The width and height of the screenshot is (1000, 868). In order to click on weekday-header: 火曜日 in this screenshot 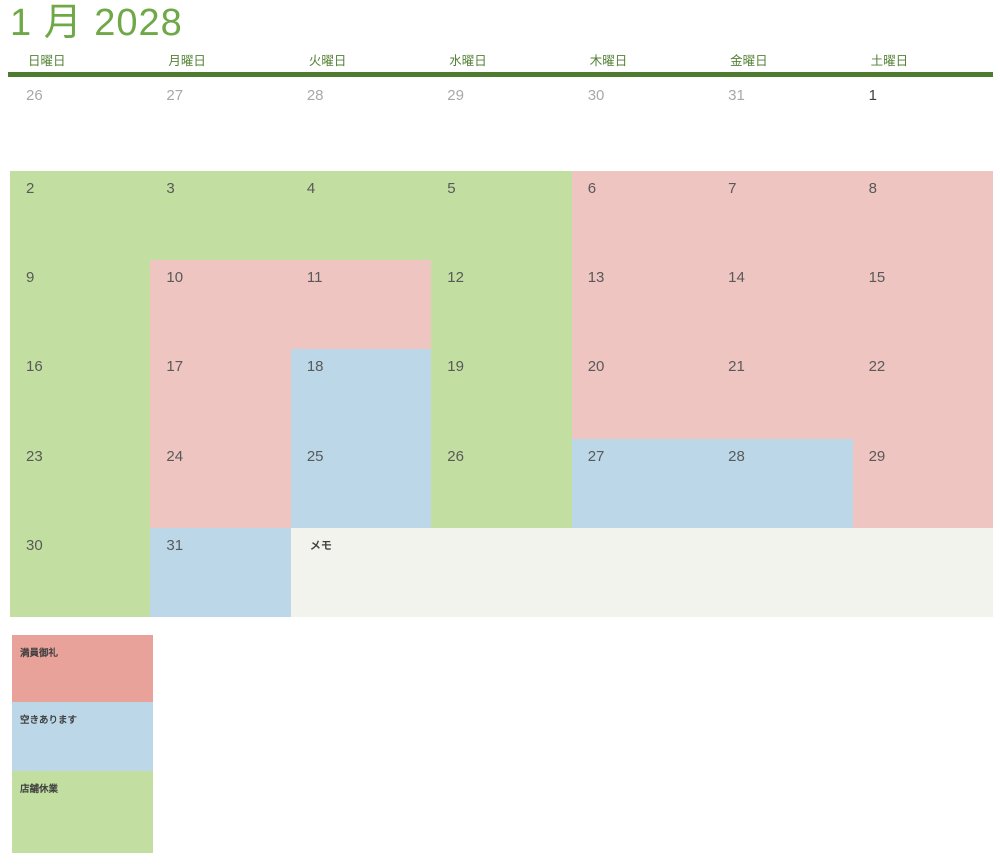, I will do `click(327, 61)`.